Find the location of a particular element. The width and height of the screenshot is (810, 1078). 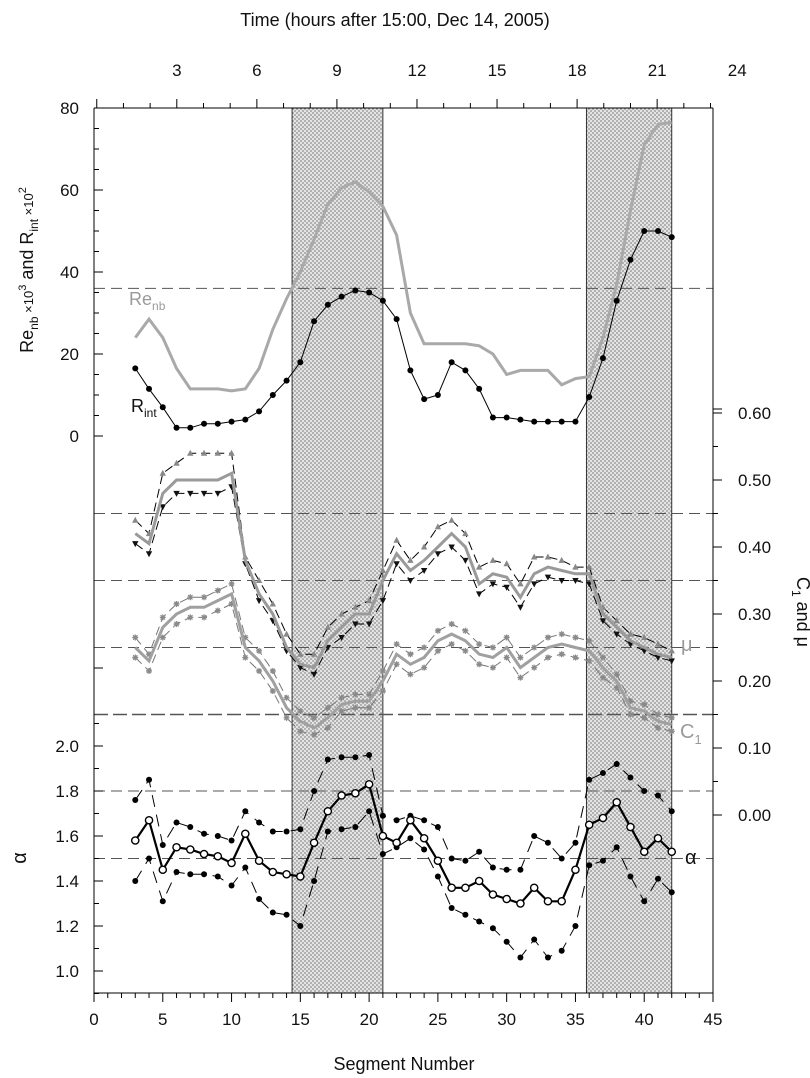

c1-label-main: C is located at coordinates (687, 732).